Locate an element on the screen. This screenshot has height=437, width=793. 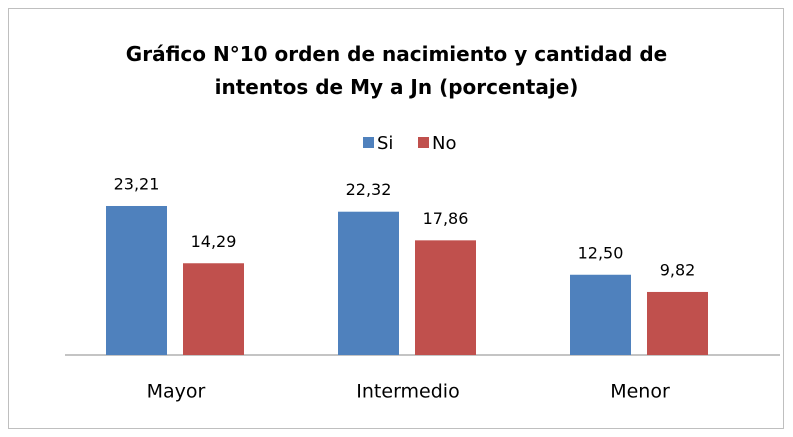
value-label: 23,21 is located at coordinates (137, 183).